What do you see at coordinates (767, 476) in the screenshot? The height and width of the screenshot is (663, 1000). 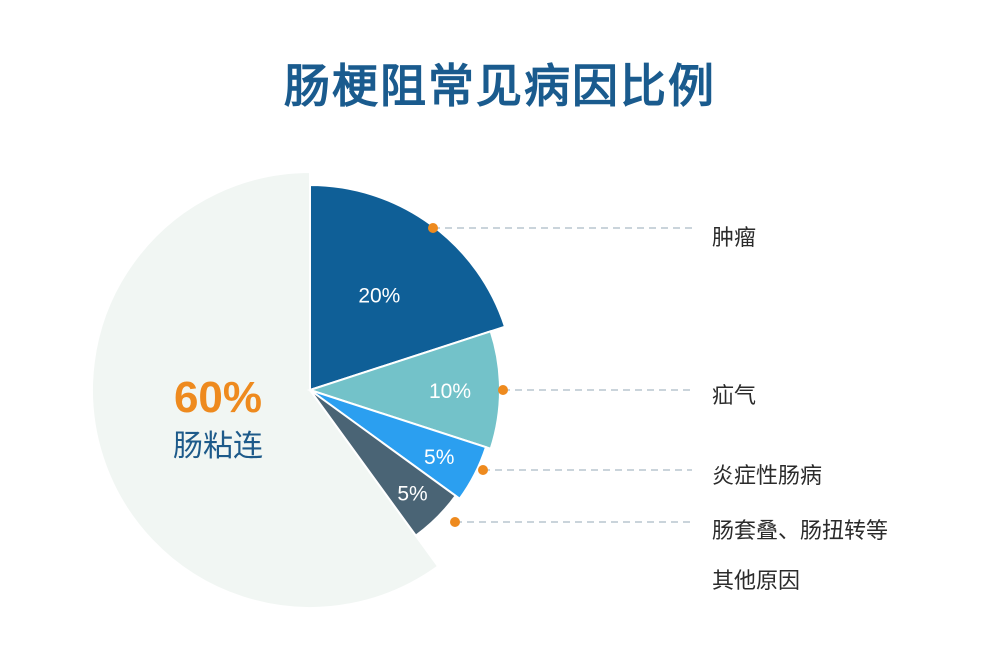 I see `legend-label-ibd: 炎症性肠病` at bounding box center [767, 476].